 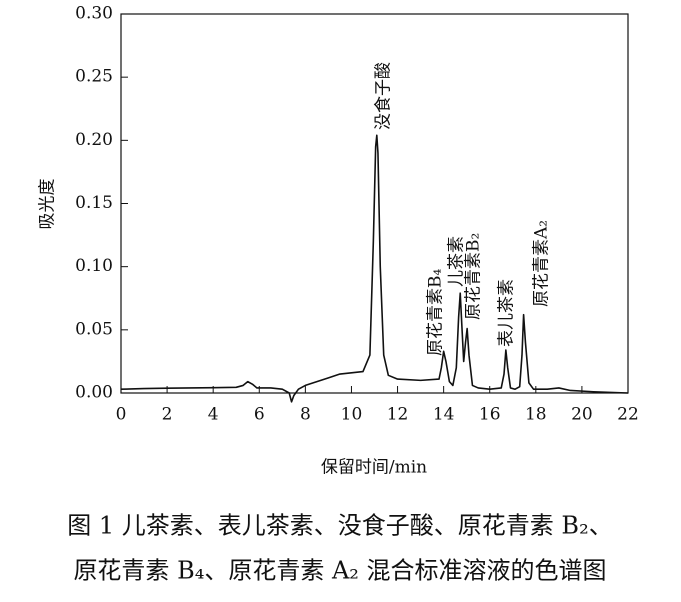 I want to click on x-tick-label: 4, so click(x=213, y=415).